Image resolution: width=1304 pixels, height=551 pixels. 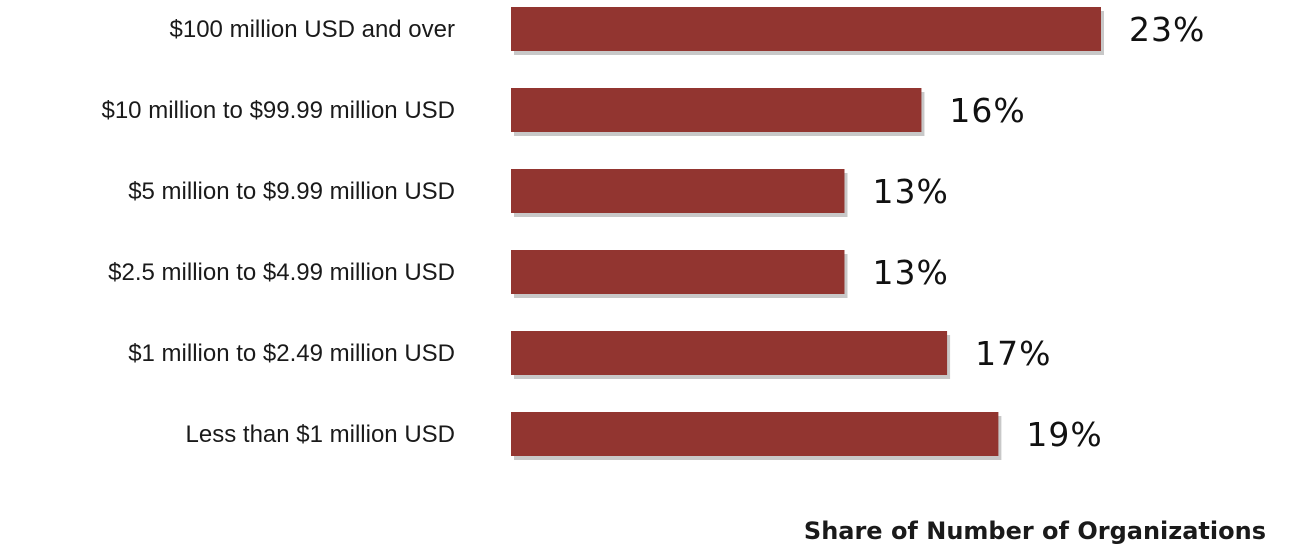 What do you see at coordinates (1013, 353) in the screenshot?
I see `value-label: 17%` at bounding box center [1013, 353].